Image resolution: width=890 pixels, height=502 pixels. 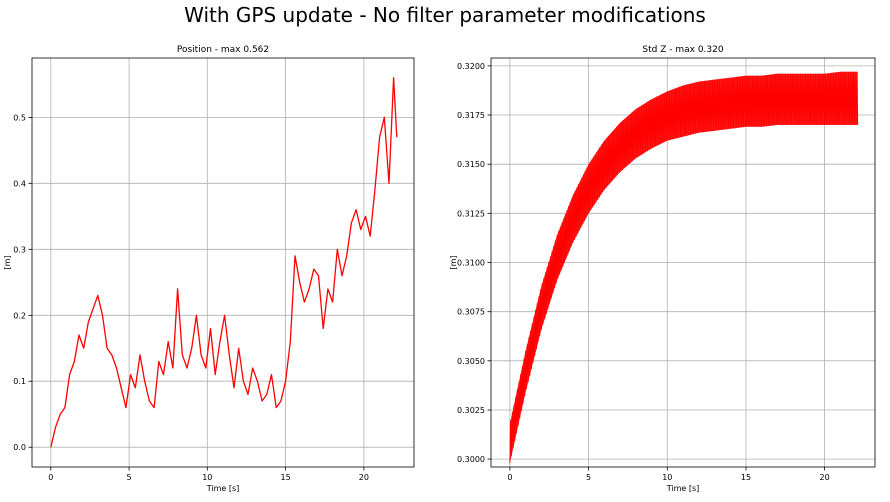 I want to click on y-tick-label: 0.3100, so click(x=471, y=263).